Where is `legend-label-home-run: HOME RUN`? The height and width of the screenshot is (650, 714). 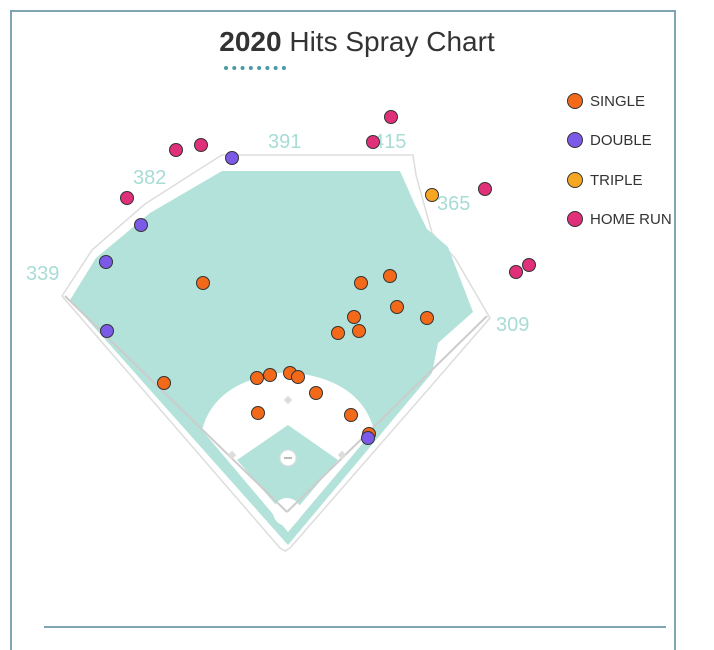
legend-label-home-run: HOME RUN is located at coordinates (631, 219).